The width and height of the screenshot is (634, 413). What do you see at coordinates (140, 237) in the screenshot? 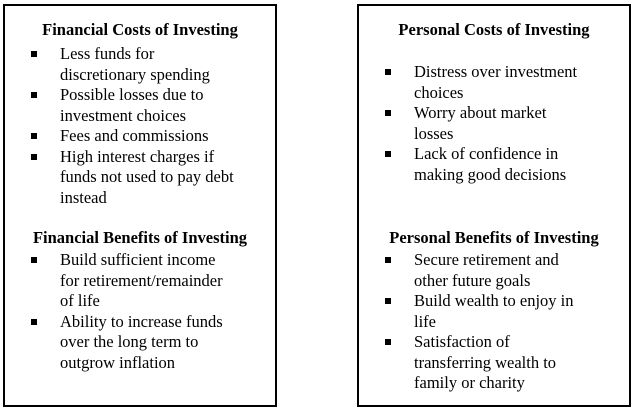
I see `financial-benefits-heading: Financial Benefits of Investing` at bounding box center [140, 237].